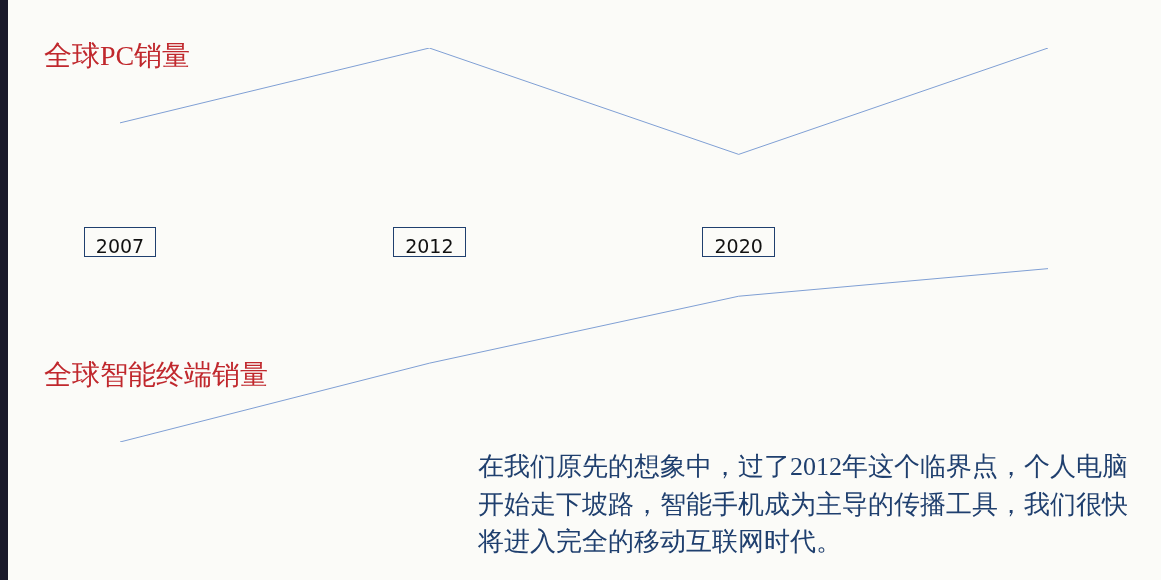 Image resolution: width=1161 pixels, height=580 pixels. What do you see at coordinates (156, 375) in the screenshot?
I see `series-label: 全球智能终端销量` at bounding box center [156, 375].